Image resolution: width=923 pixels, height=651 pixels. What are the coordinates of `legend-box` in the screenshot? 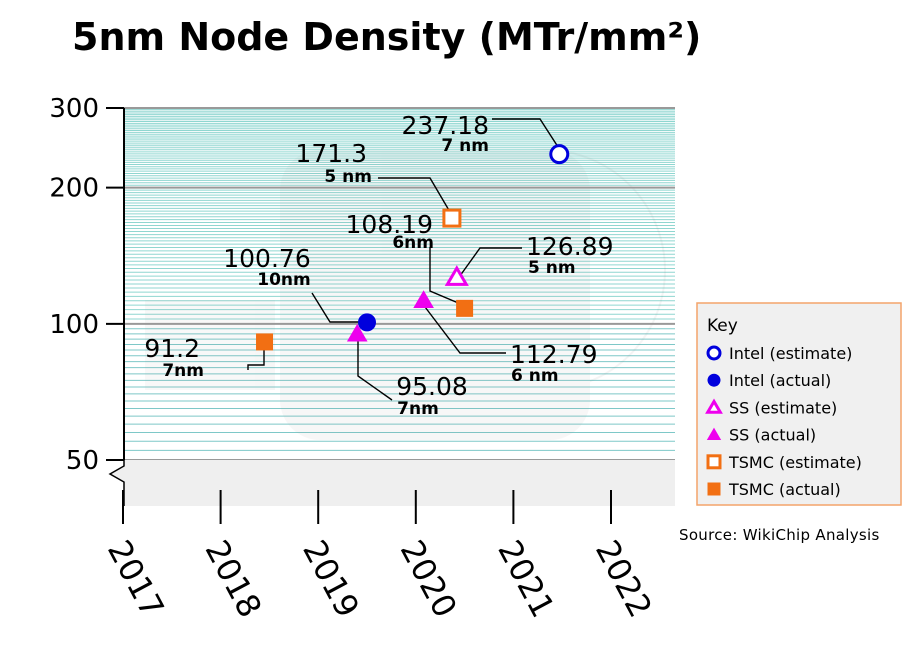 It's located at (799, 404).